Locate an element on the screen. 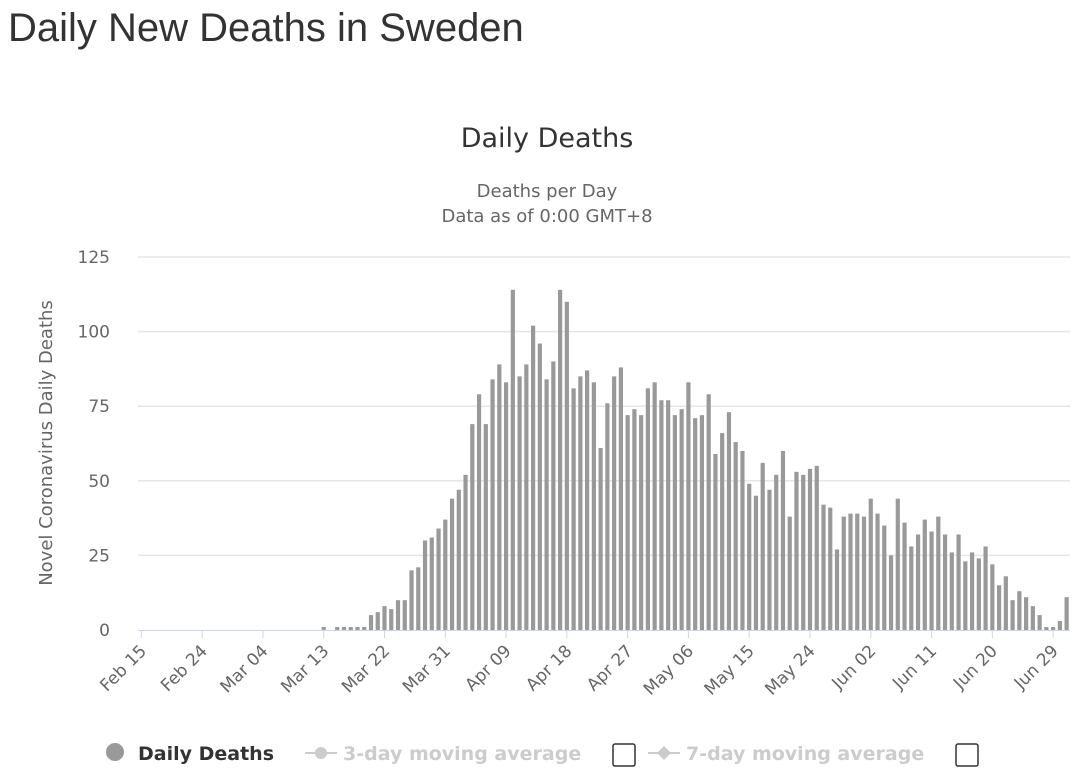 This screenshot has width=1092, height=776. checkbox-3day-average is located at coordinates (624, 755).